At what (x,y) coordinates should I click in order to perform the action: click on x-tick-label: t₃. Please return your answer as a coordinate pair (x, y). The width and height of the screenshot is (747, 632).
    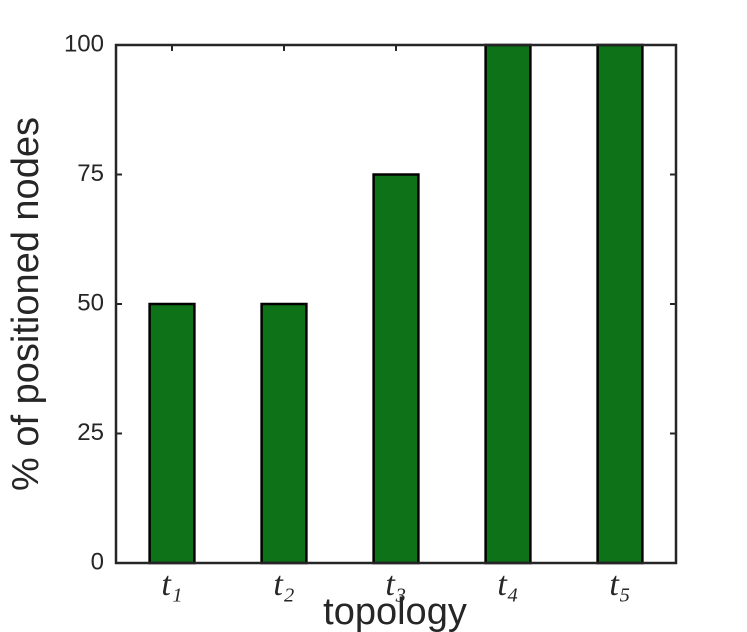
    Looking at the image, I should click on (395, 584).